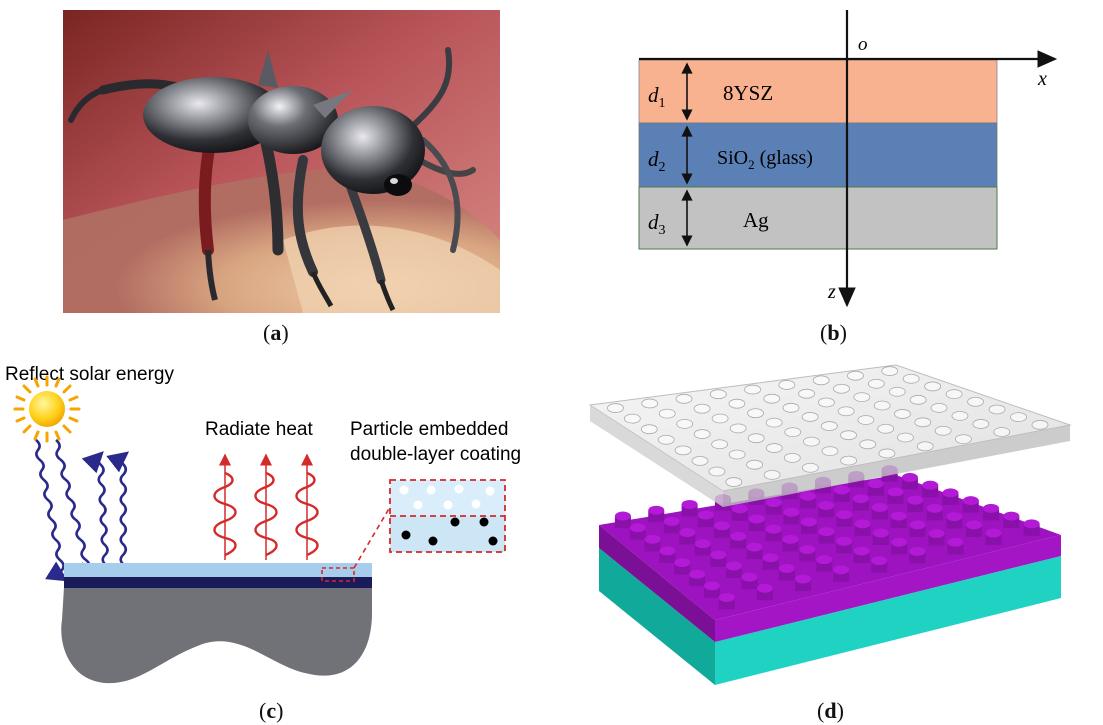 The image size is (1103, 725). What do you see at coordinates (818, 155) in the screenshot?
I see `layer-sio2` at bounding box center [818, 155].